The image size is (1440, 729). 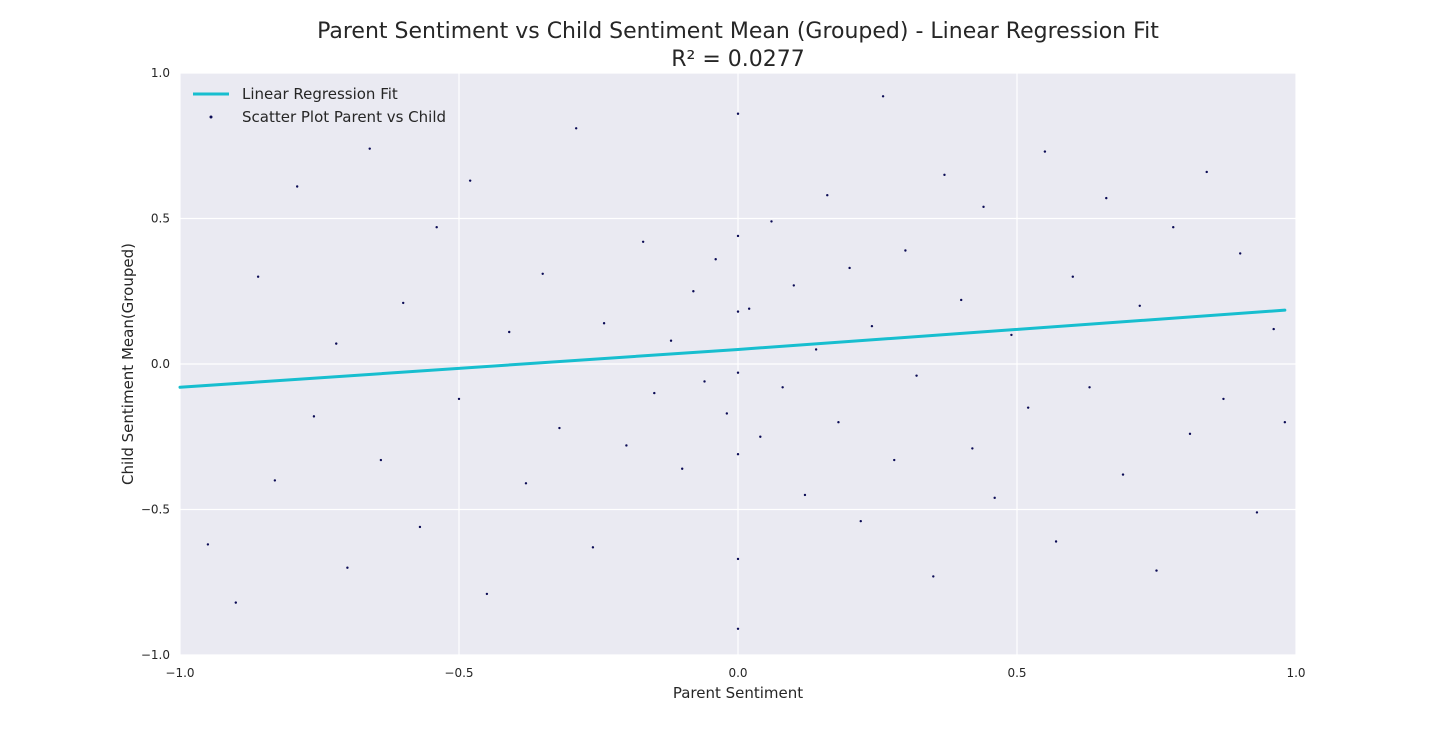 I want to click on y-tick-label: −1.0, so click(x=155, y=655).